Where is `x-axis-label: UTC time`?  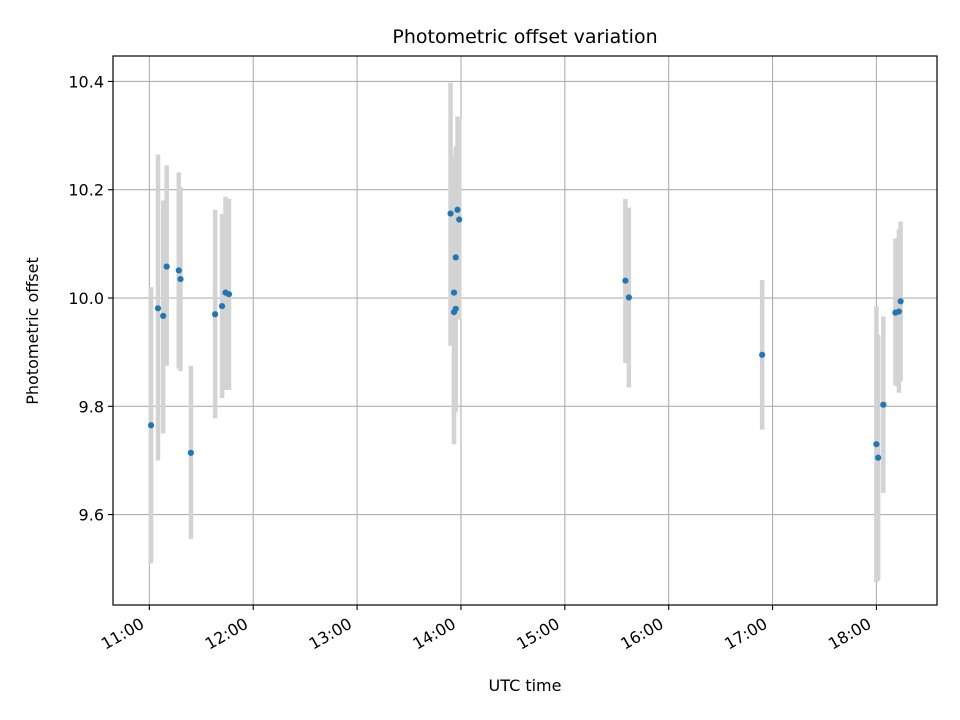 x-axis-label: UTC time is located at coordinates (525, 685).